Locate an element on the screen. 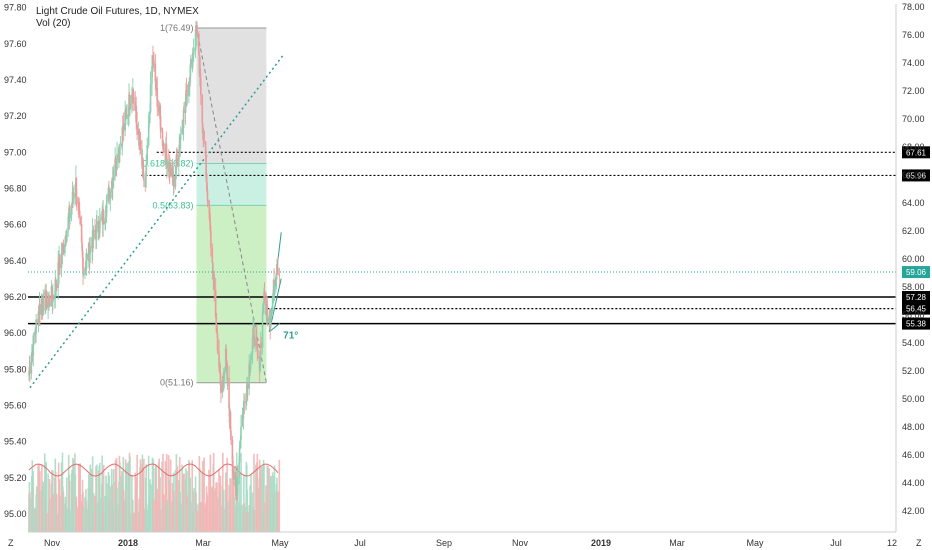 The height and width of the screenshot is (550, 932). left-axis-tick: 97.80 is located at coordinates (15, 8).